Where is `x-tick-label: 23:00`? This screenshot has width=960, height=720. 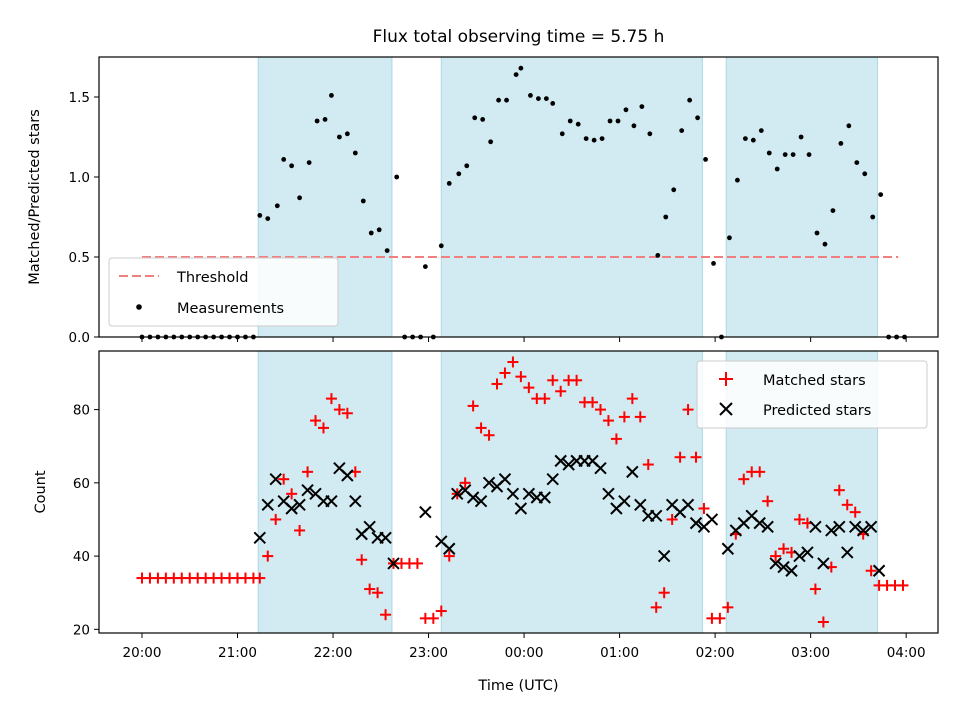 x-tick-label: 23:00 is located at coordinates (428, 653).